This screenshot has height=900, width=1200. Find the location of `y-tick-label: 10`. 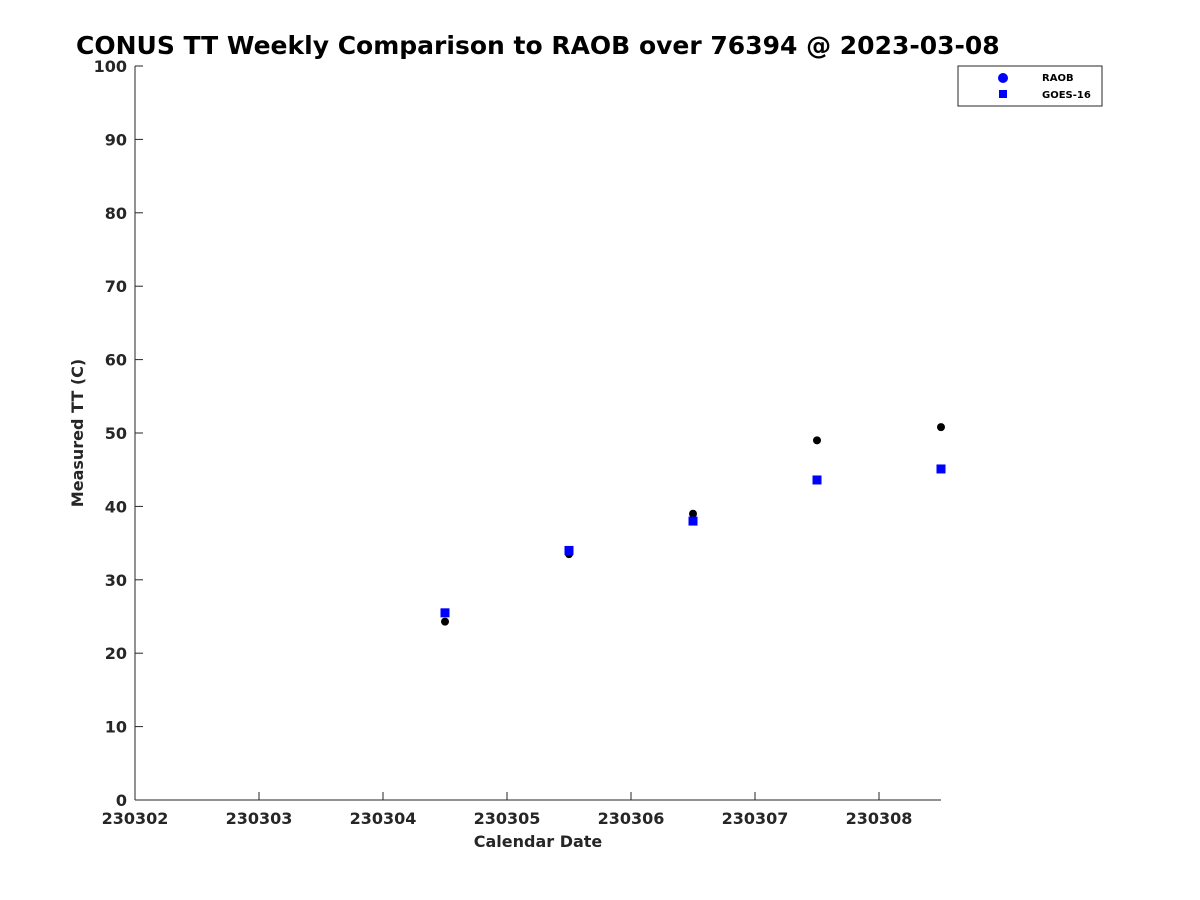

y-tick-label: 10 is located at coordinates (116, 727).